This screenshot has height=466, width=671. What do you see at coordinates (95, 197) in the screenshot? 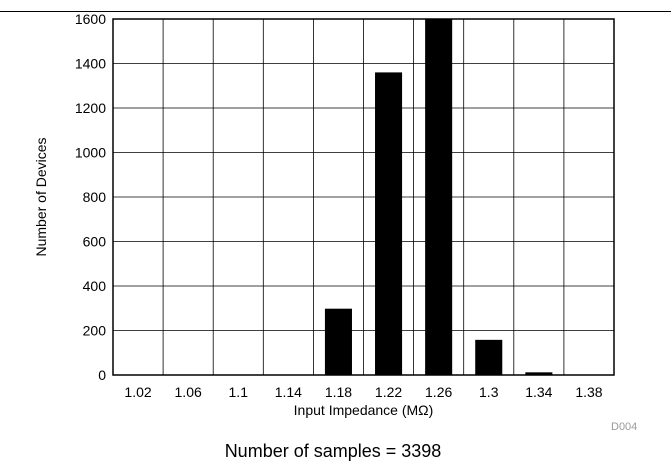
I see `y-tick-label: 800` at bounding box center [95, 197].